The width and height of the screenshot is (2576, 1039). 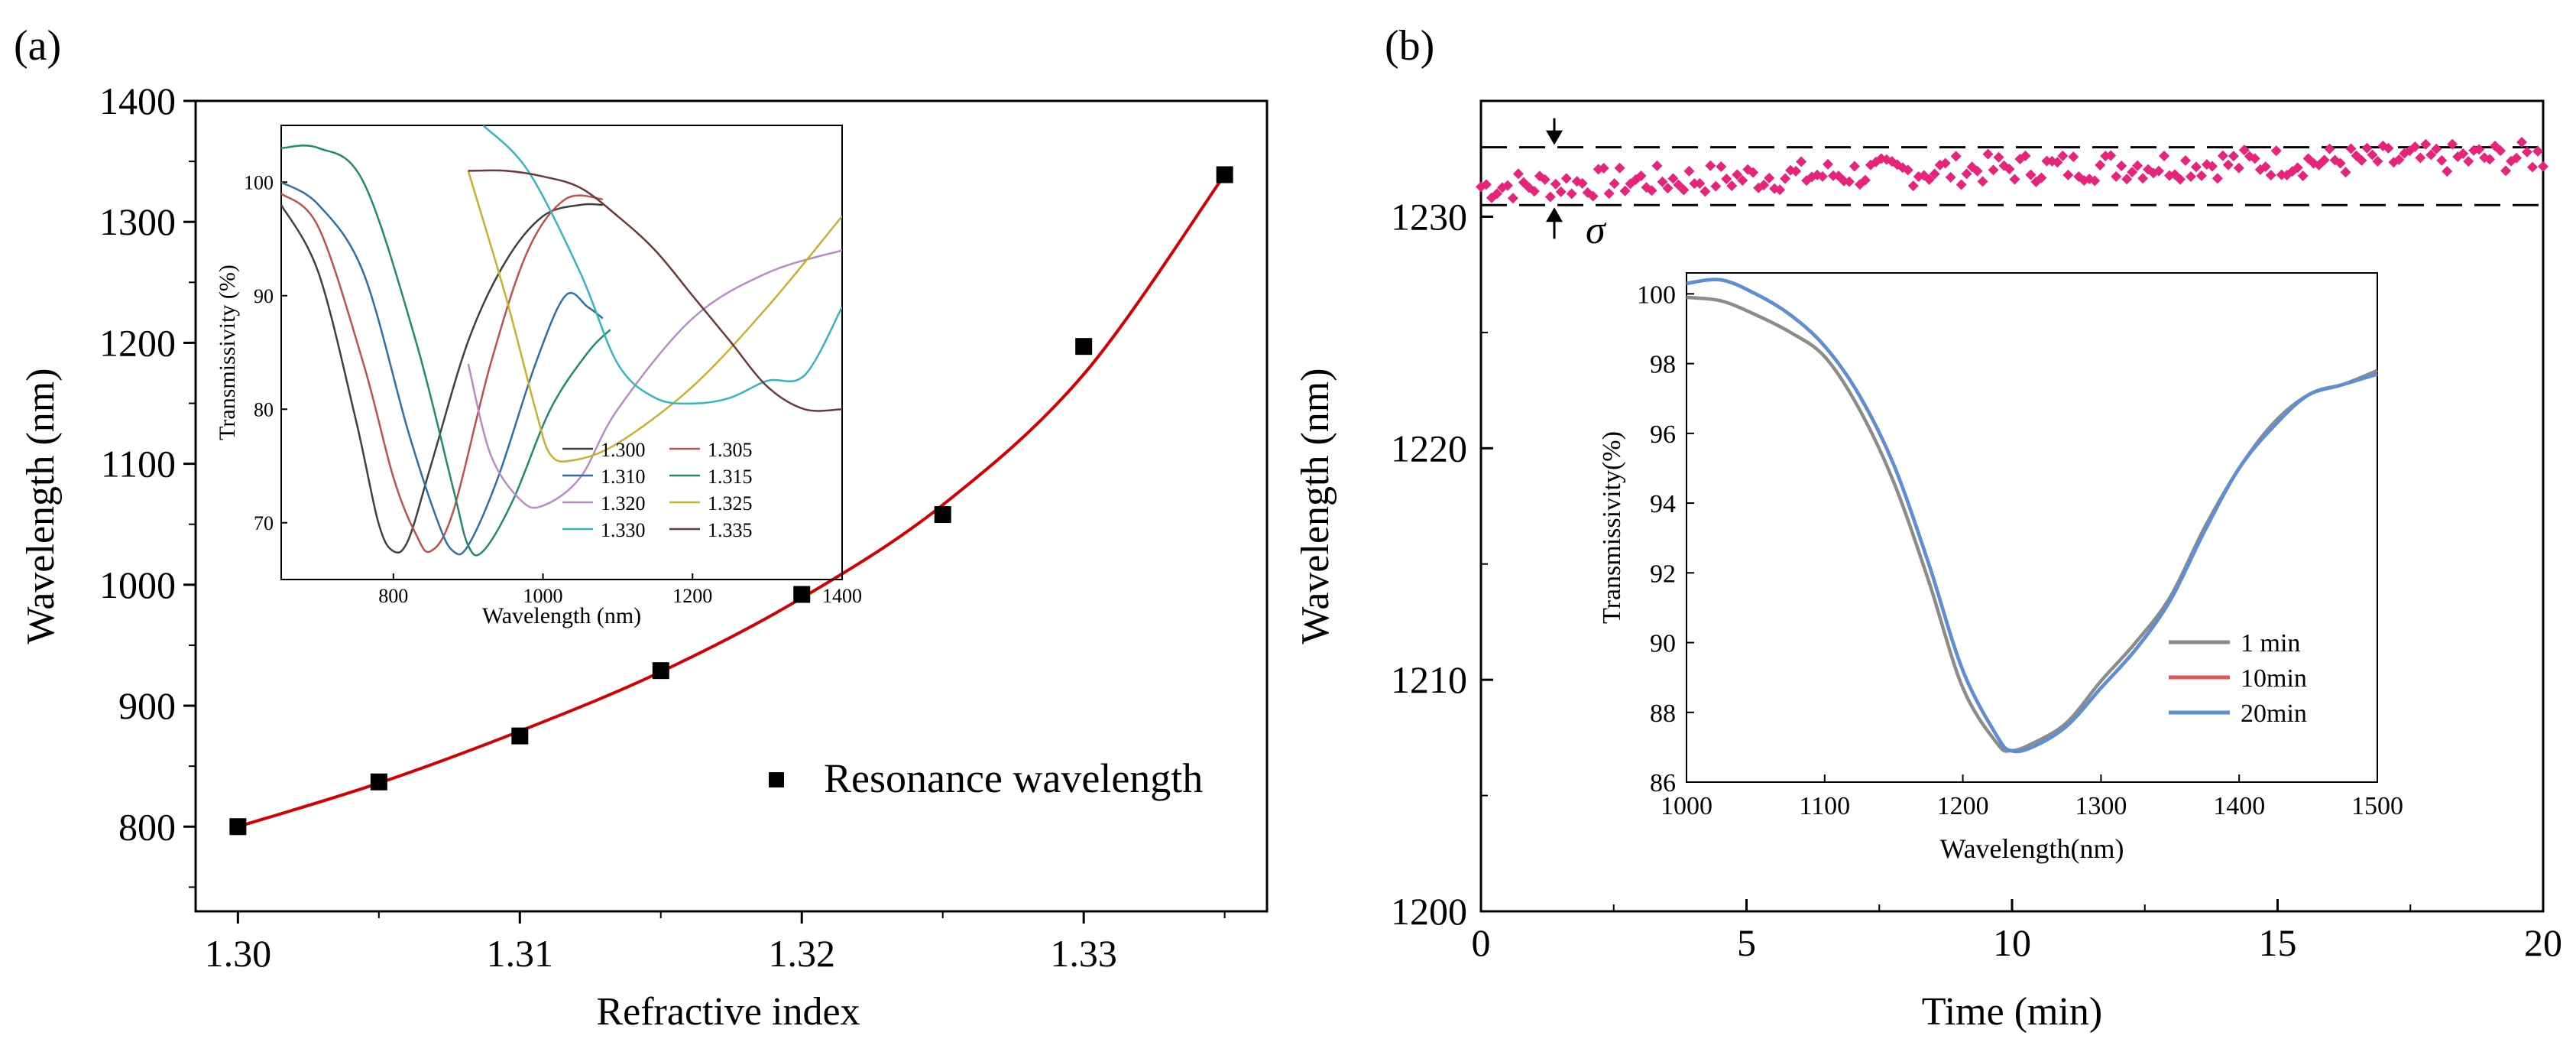 I want to click on inset-series-20min, so click(x=2032, y=516).